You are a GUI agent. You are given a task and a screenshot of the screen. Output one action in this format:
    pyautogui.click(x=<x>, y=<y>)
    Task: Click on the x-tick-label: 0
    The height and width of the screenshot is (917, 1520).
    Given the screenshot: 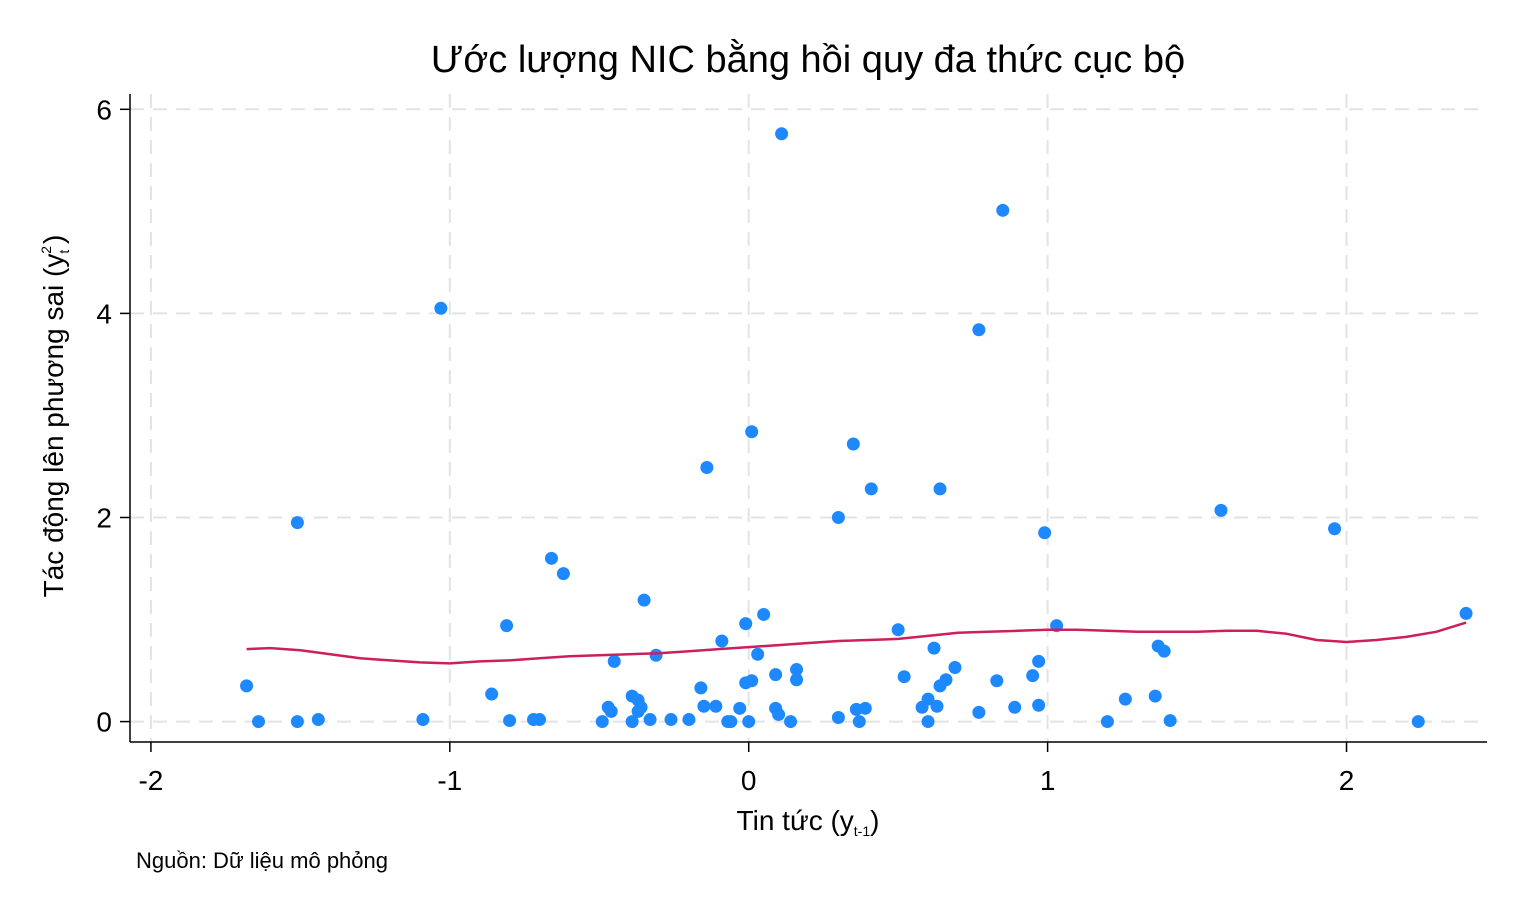 What is the action you would take?
    pyautogui.click(x=749, y=780)
    